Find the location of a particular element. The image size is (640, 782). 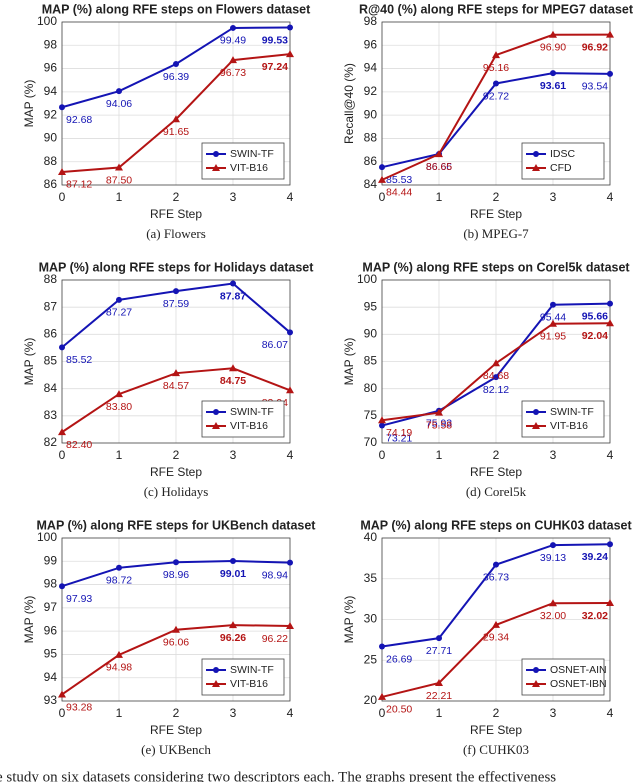

data-label: 99.49 is located at coordinates (233, 41).